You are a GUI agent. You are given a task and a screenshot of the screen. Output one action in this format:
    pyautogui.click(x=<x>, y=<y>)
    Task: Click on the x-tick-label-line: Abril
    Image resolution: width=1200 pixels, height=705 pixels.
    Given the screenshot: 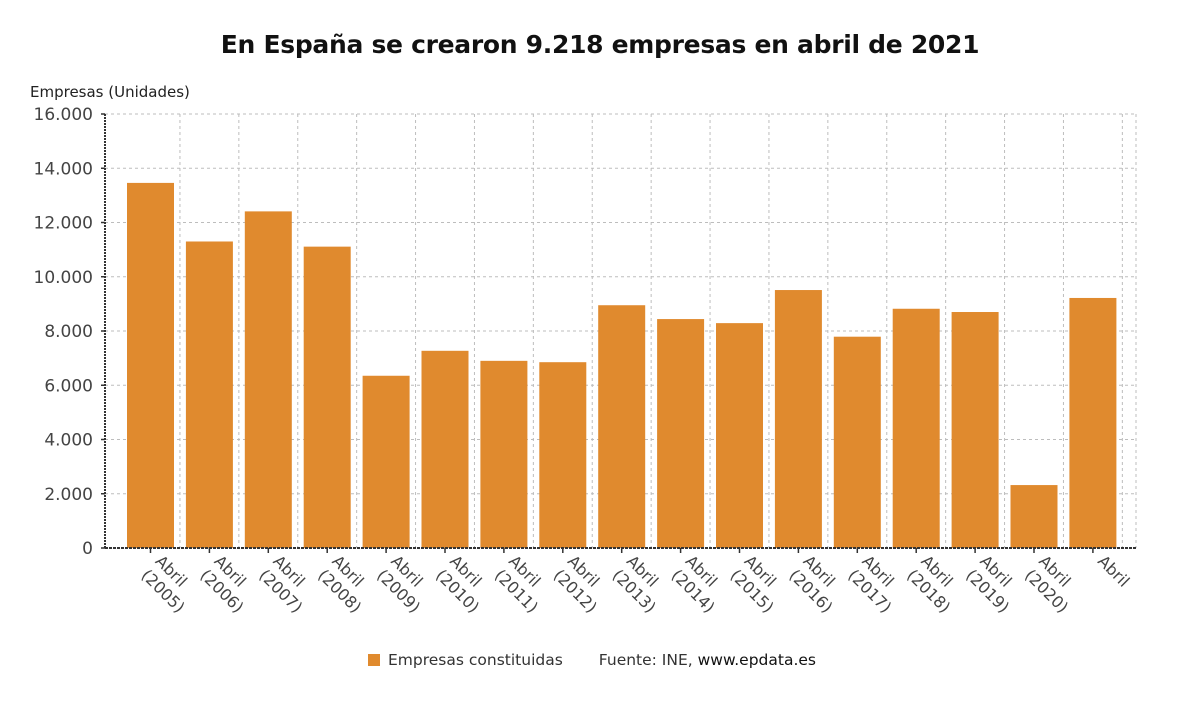 What is the action you would take?
    pyautogui.click(x=1113, y=570)
    